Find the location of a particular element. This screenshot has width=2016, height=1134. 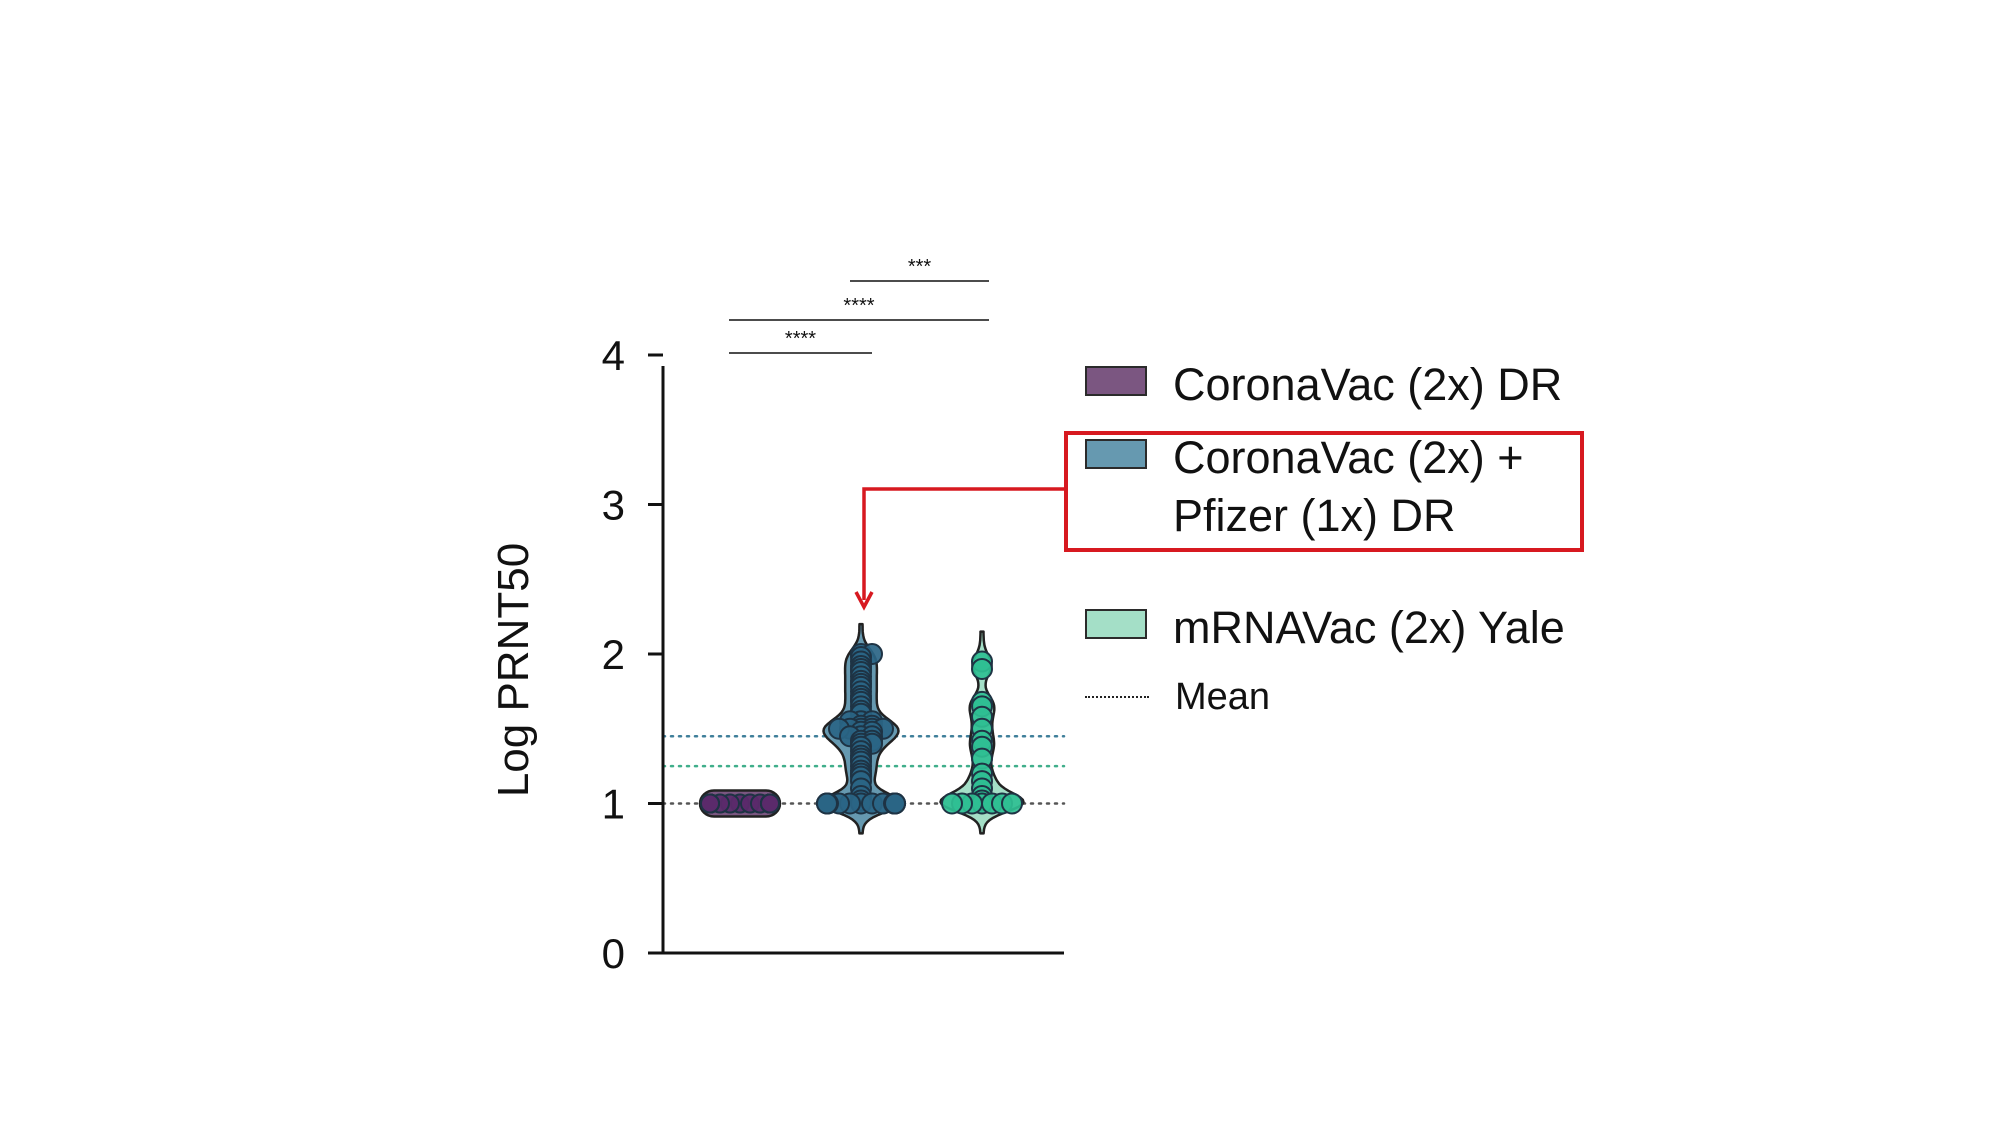

callout-arrow-head is located at coordinates (864, 601).